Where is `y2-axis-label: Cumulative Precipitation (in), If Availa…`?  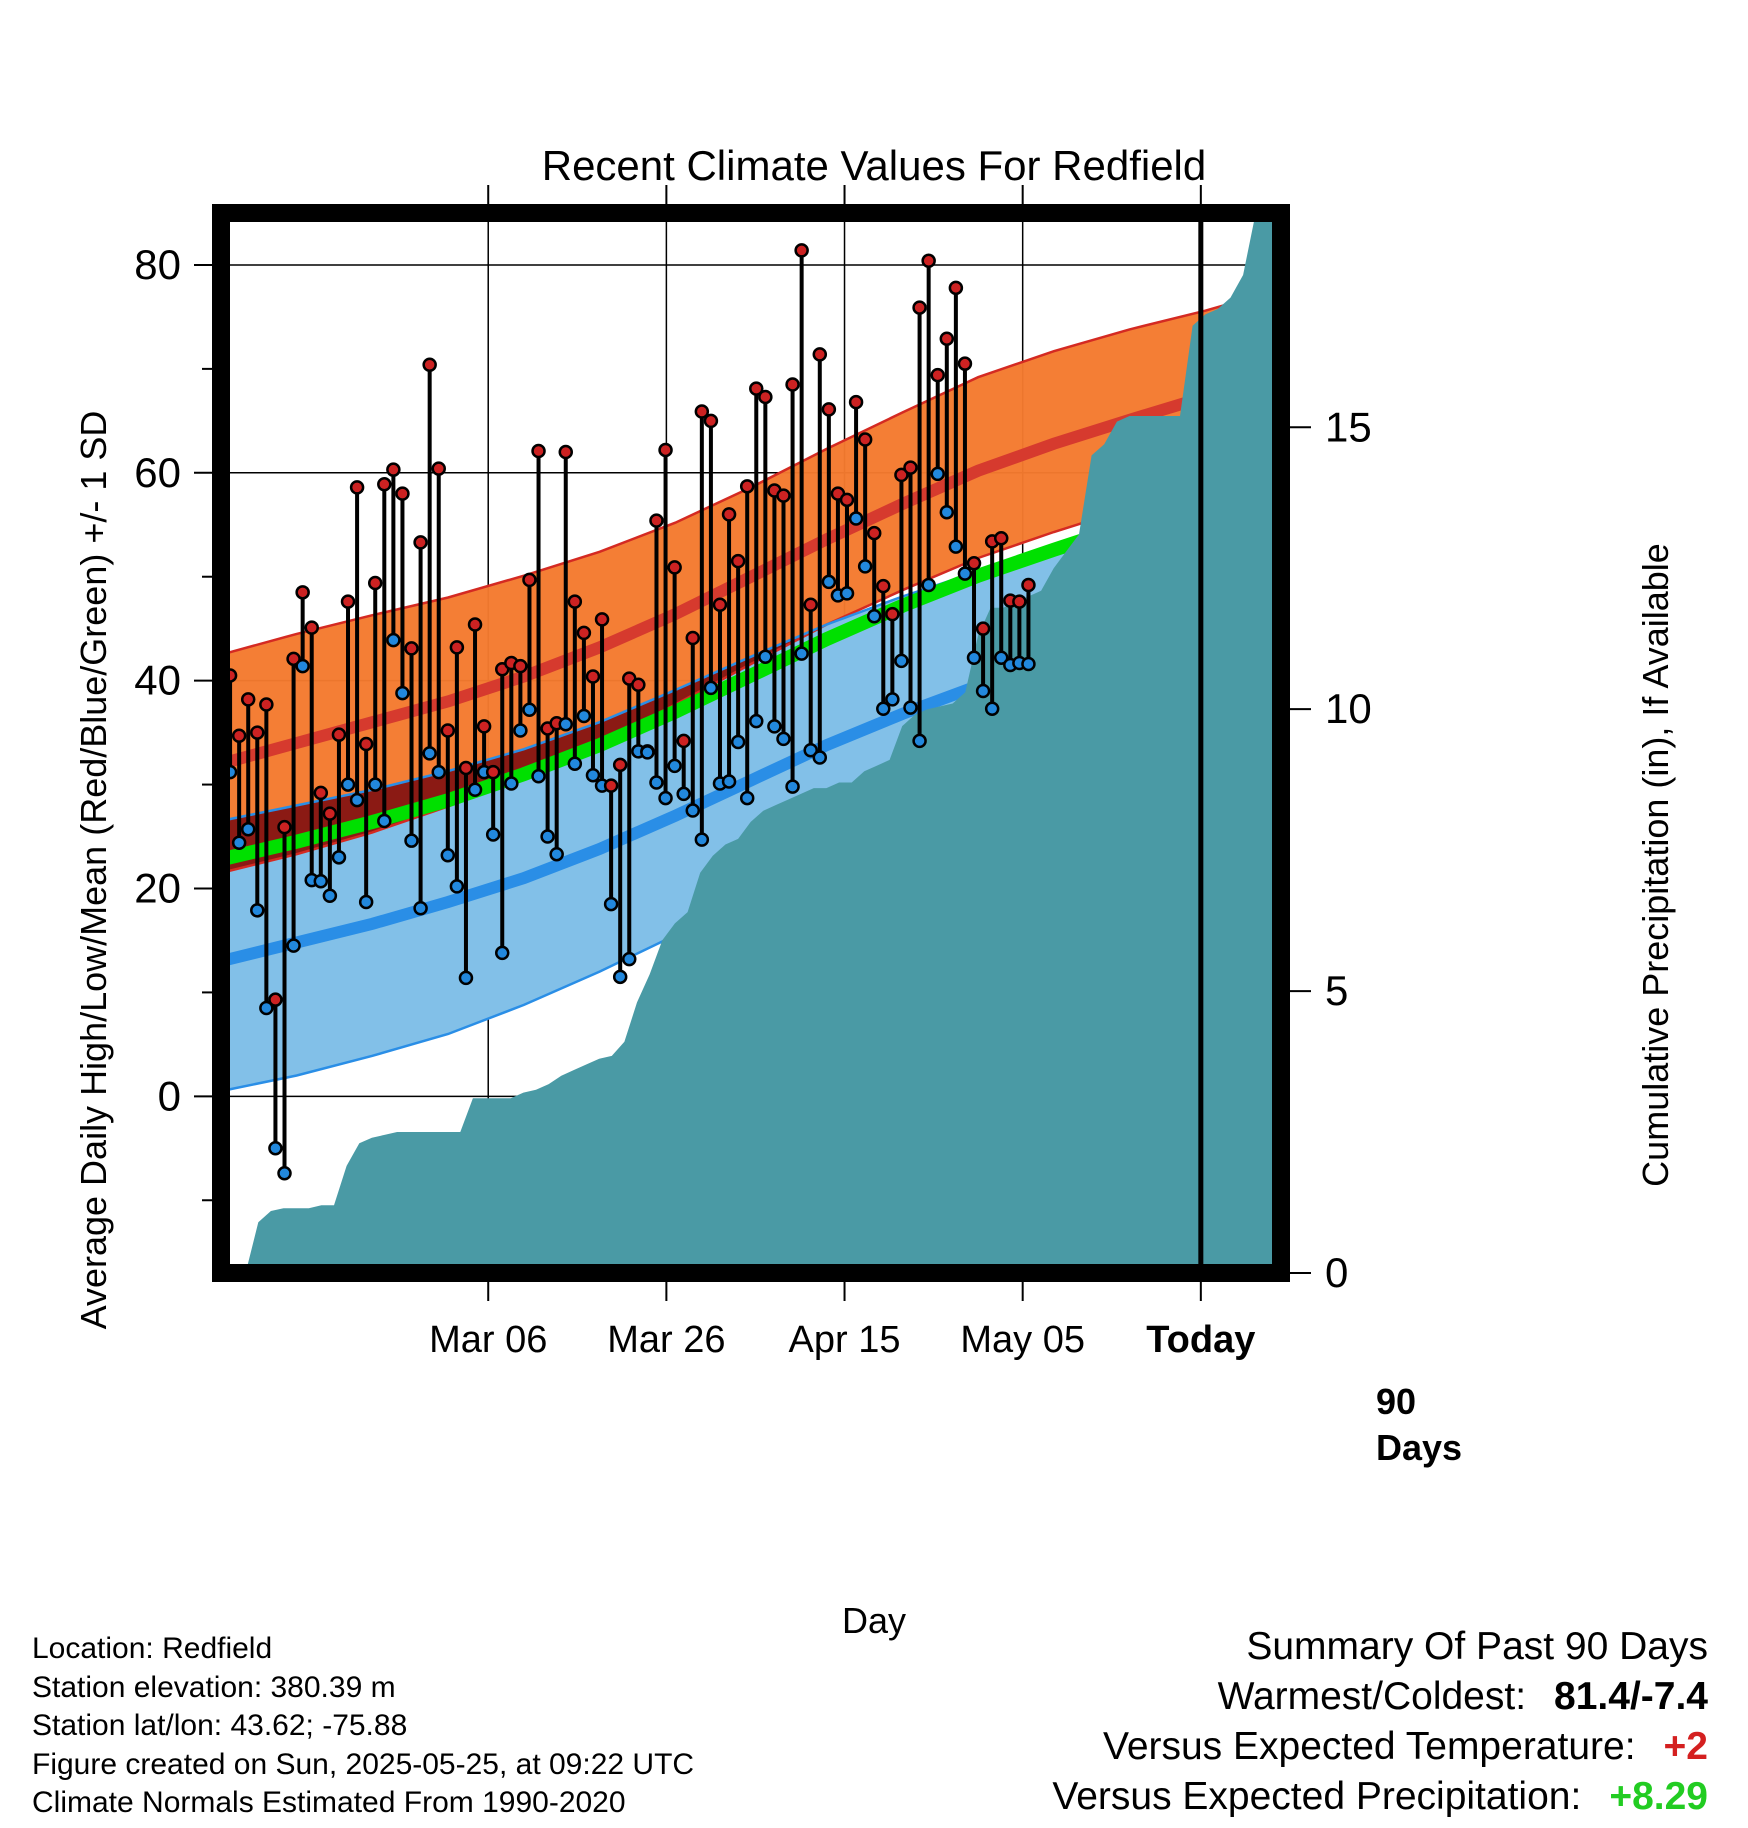
y2-axis-label: Cumulative Precipitation (in), If Availa… is located at coordinates (1655, 865).